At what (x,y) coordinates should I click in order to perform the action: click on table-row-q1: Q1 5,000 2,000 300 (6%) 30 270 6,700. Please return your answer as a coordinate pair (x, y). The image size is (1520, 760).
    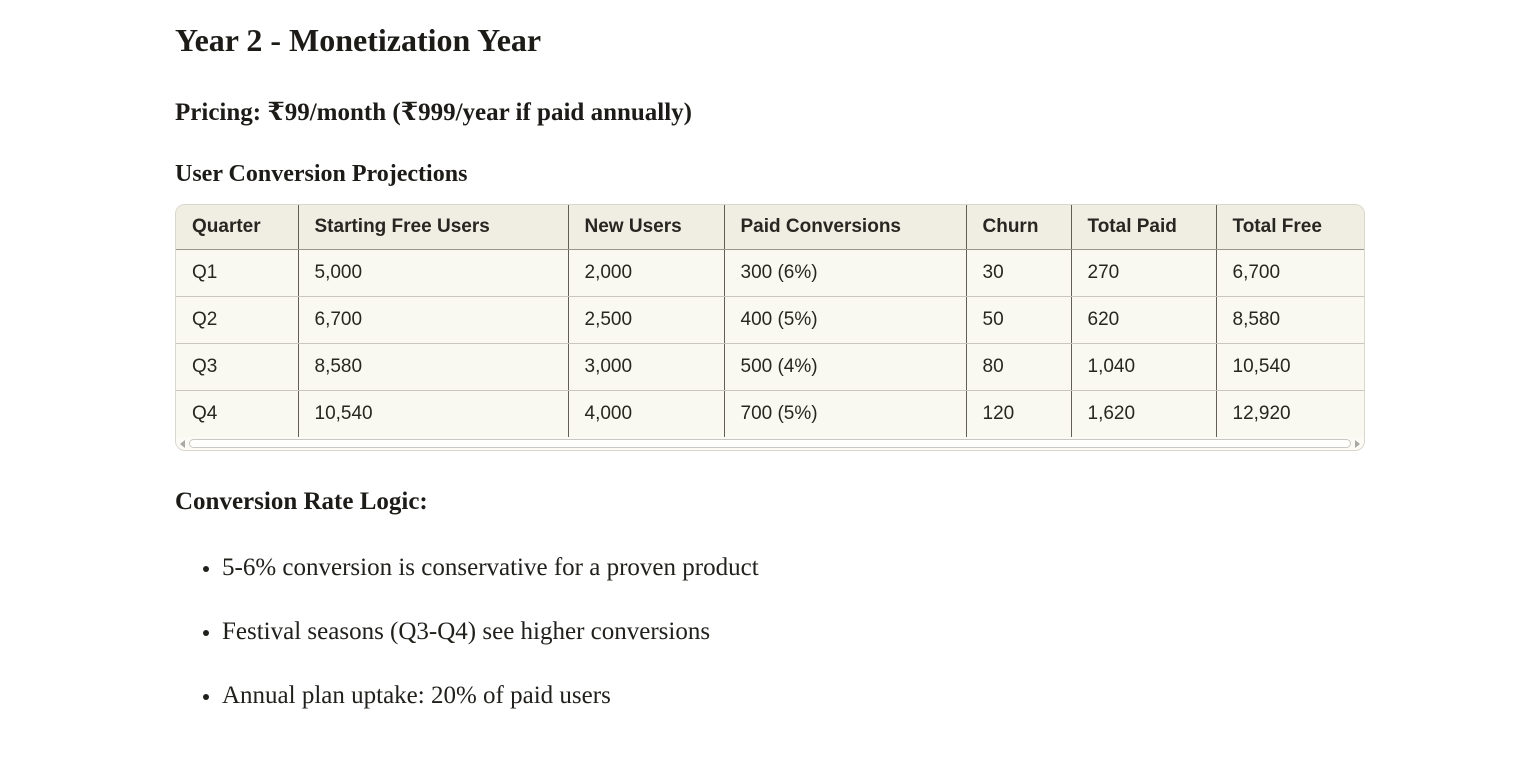
    Looking at the image, I should click on (770, 273).